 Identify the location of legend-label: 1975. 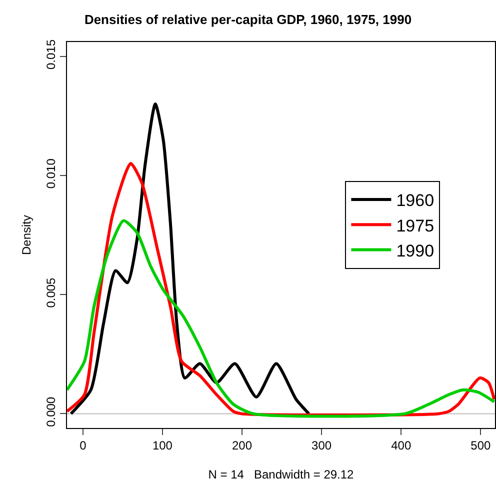
(415, 226).